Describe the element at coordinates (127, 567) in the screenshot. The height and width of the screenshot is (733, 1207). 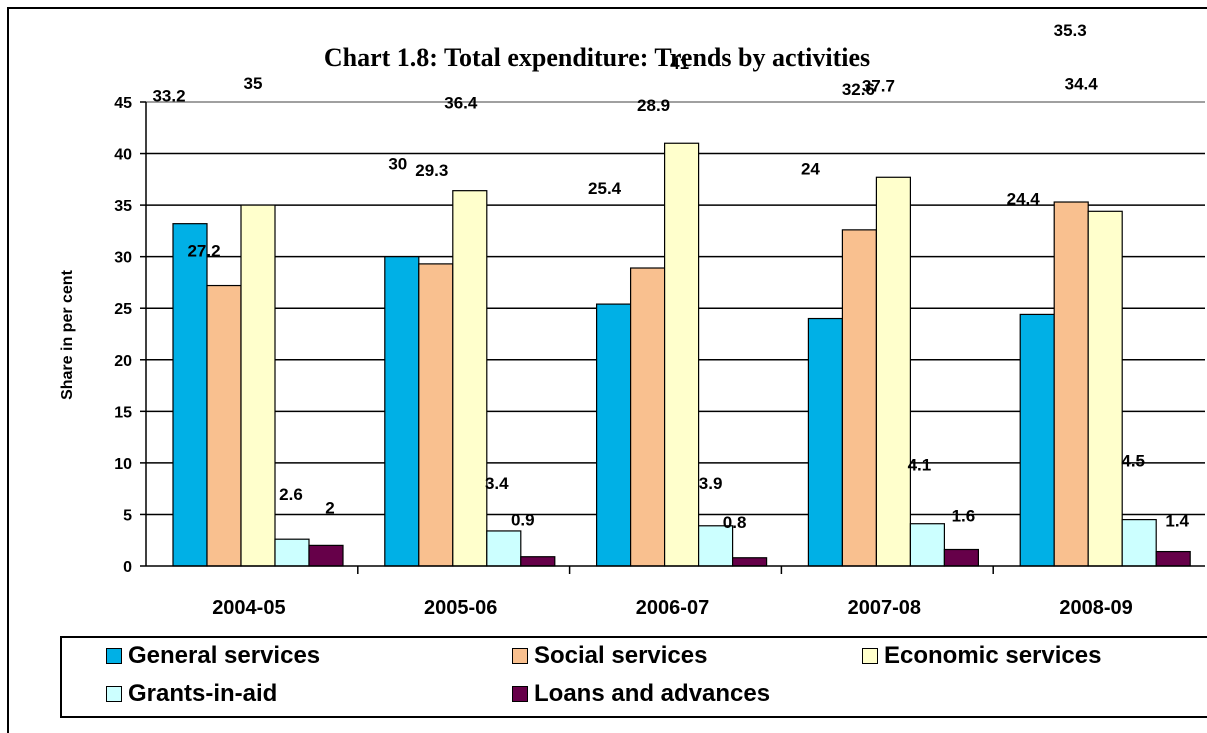
I see `y-tick-label: 0` at that location.